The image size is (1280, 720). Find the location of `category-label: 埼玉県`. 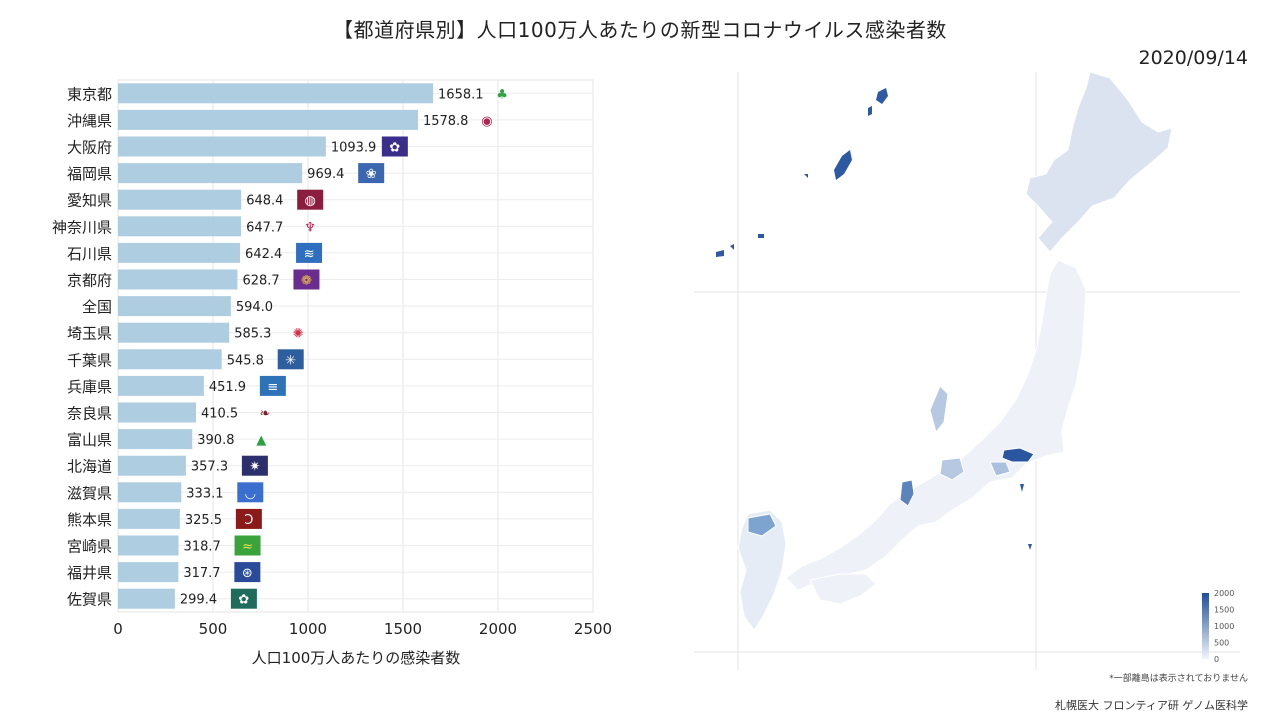

category-label: 埼玉県 is located at coordinates (89, 334).